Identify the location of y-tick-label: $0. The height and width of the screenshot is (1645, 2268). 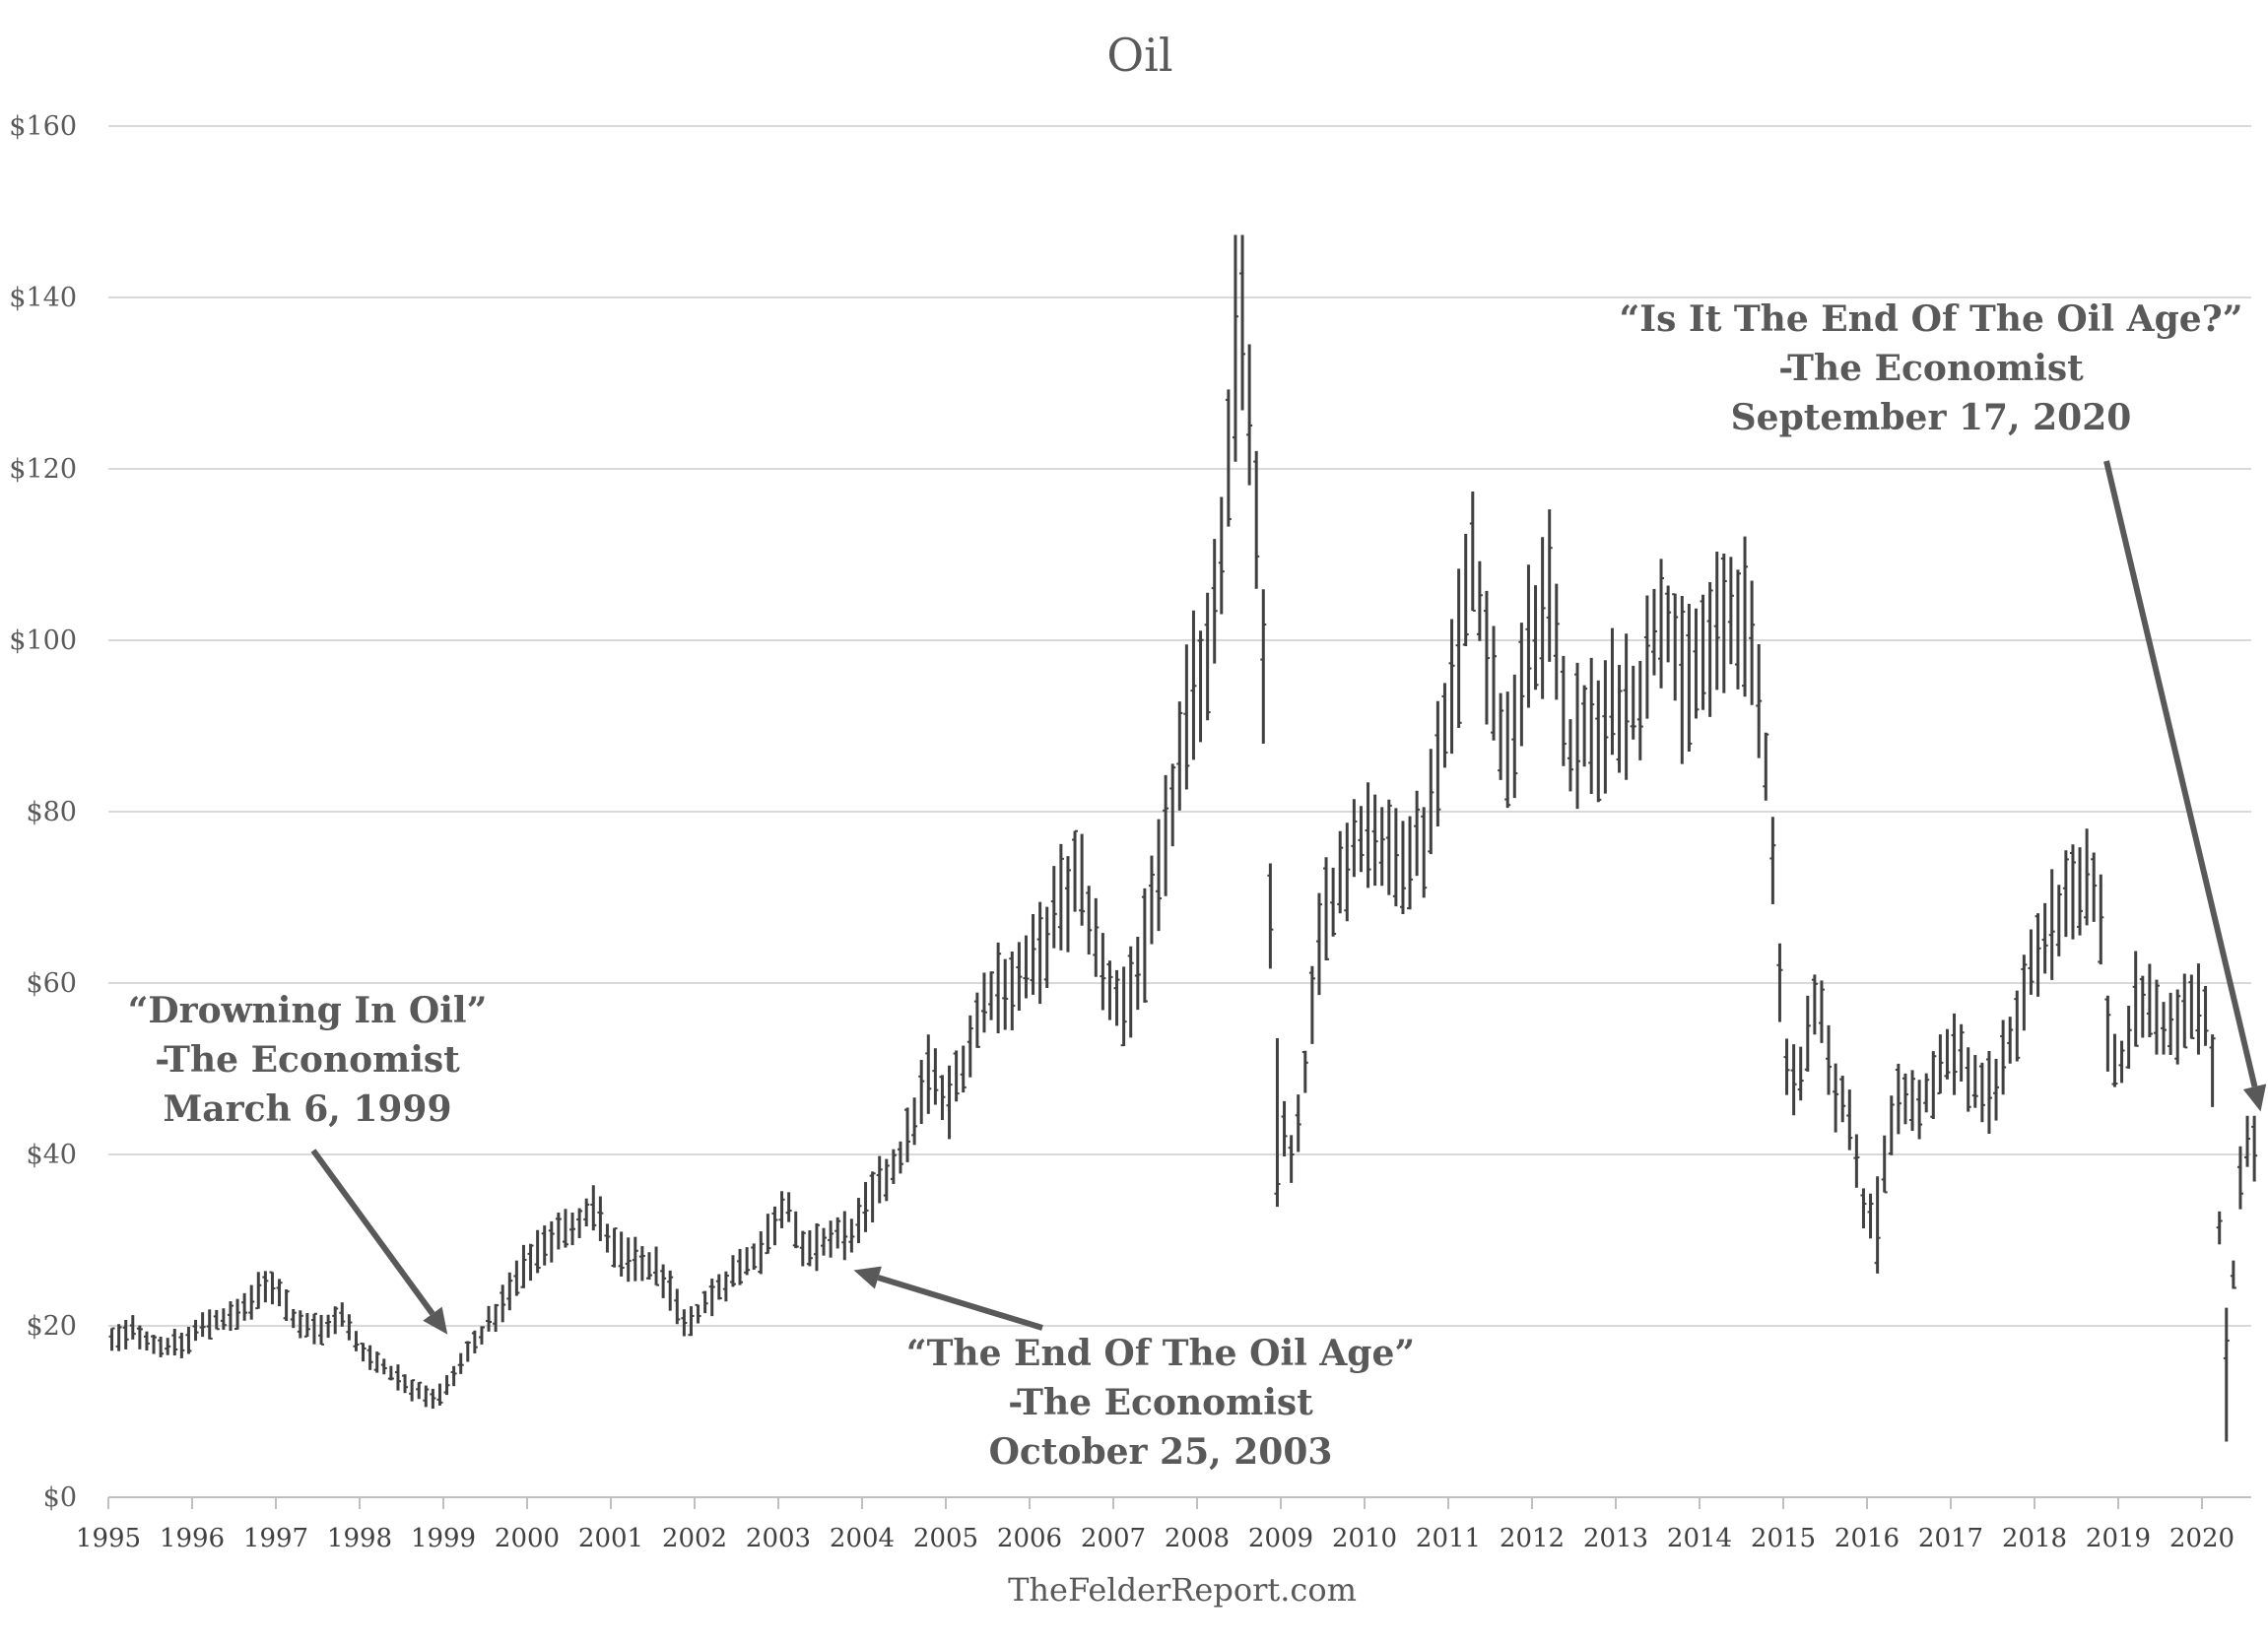
(60, 1497).